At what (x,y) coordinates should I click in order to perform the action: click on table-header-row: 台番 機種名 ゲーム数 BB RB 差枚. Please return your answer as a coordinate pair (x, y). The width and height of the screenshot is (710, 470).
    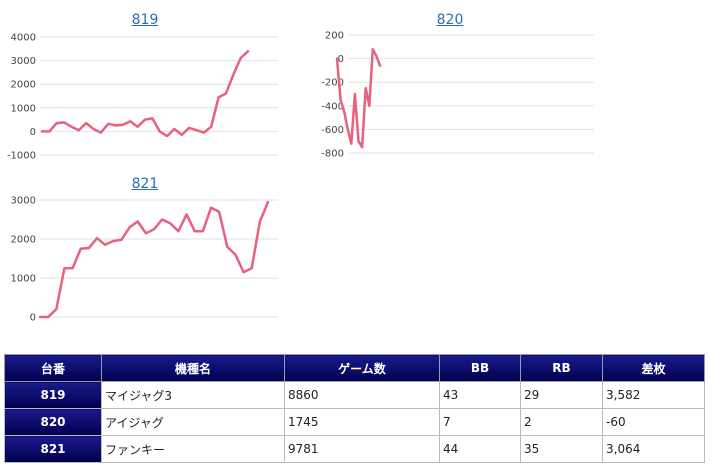
    Looking at the image, I should click on (354, 368).